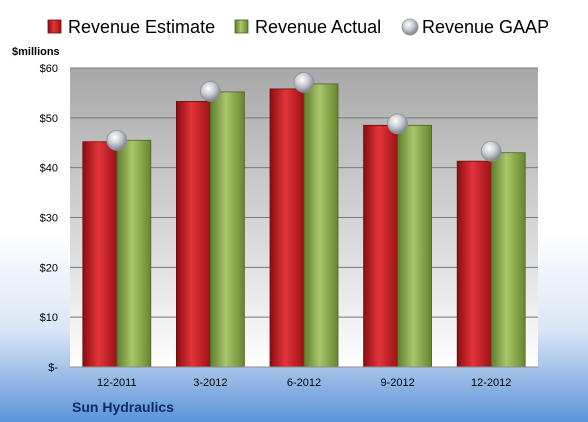  I want to click on y-tick-label: $30, so click(49, 219).